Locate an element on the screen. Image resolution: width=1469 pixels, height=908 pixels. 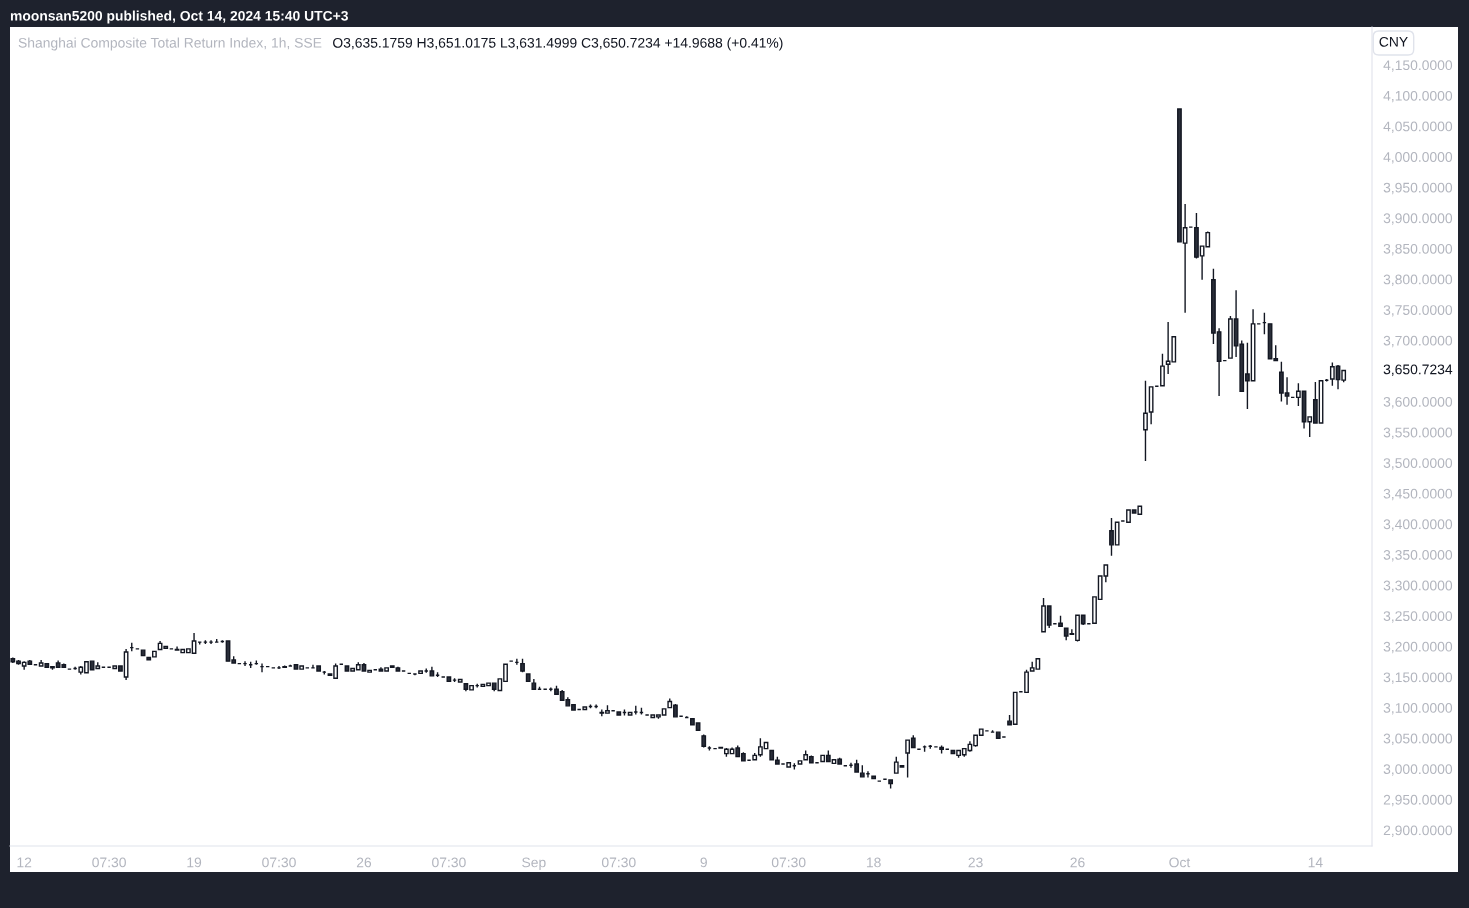
y-tick-label: 3,850.0000 is located at coordinates (1418, 249).